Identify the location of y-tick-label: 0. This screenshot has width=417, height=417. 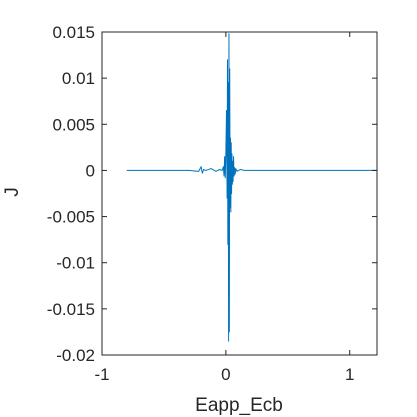
(90, 170).